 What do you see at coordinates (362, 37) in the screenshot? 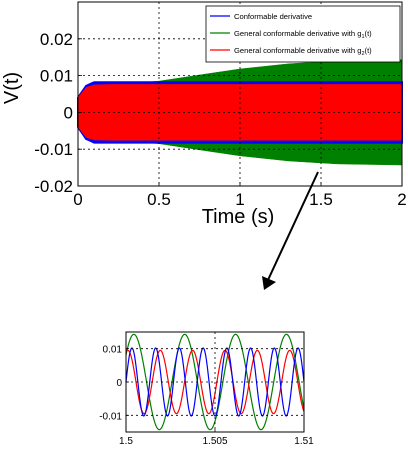
I see `legend-subscript: 1` at bounding box center [362, 37].